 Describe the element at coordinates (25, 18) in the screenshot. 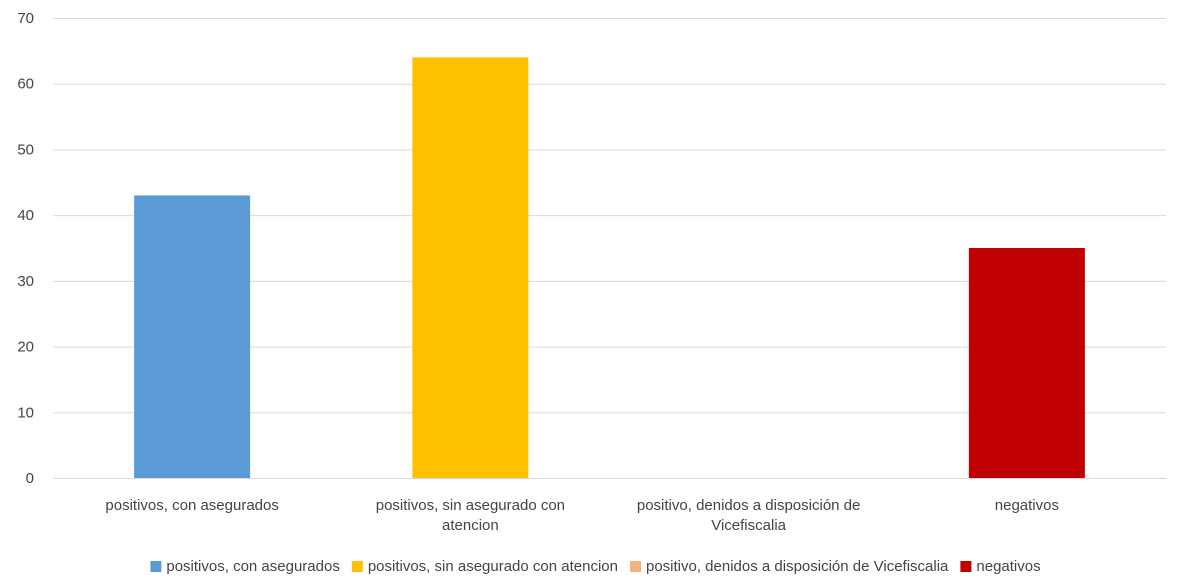

I see `y-tick-label: 70` at that location.